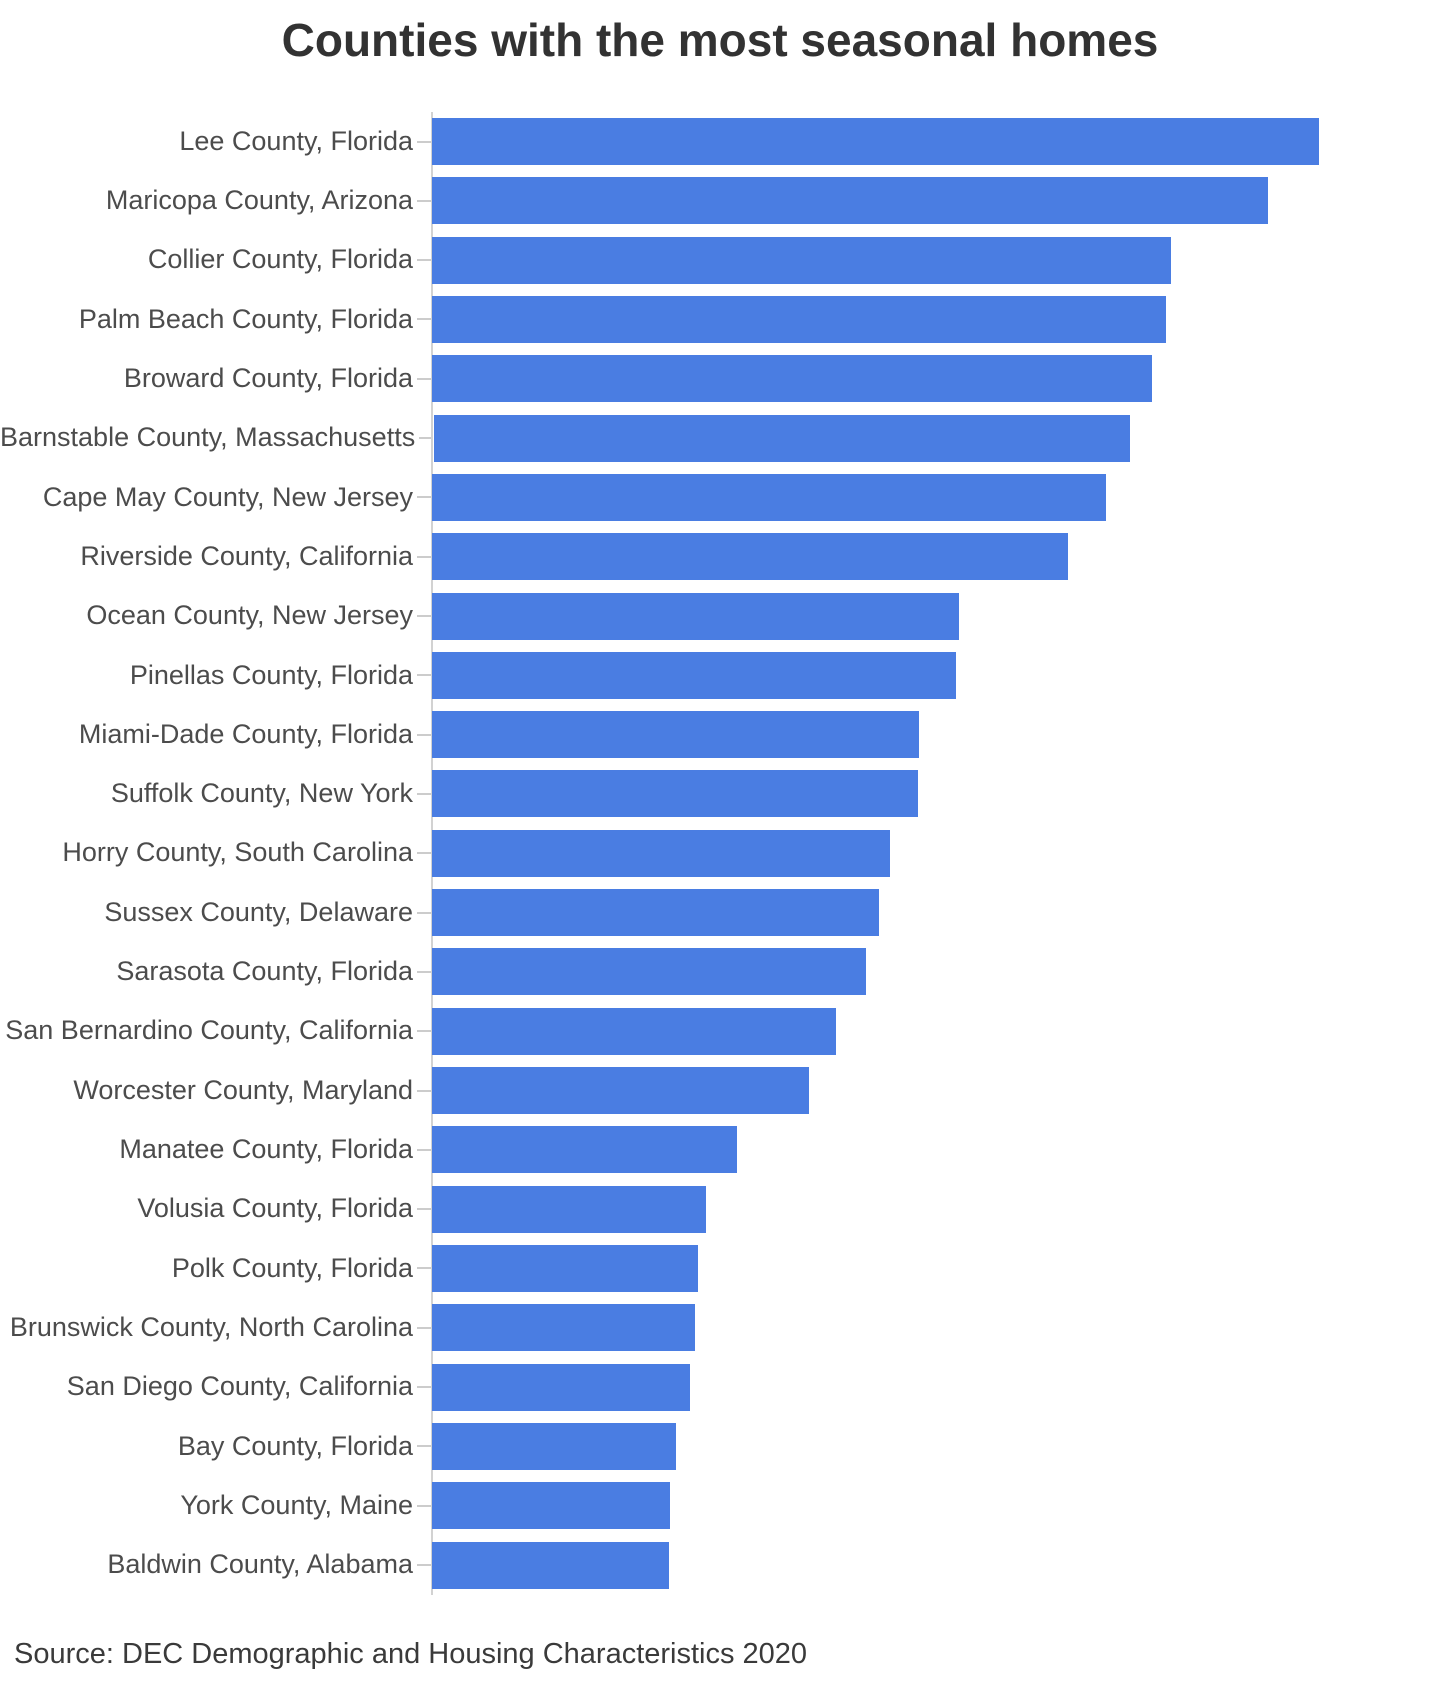 This screenshot has height=1690, width=1440. I want to click on category-label: Brunswick County, North Carolina, so click(211, 1326).